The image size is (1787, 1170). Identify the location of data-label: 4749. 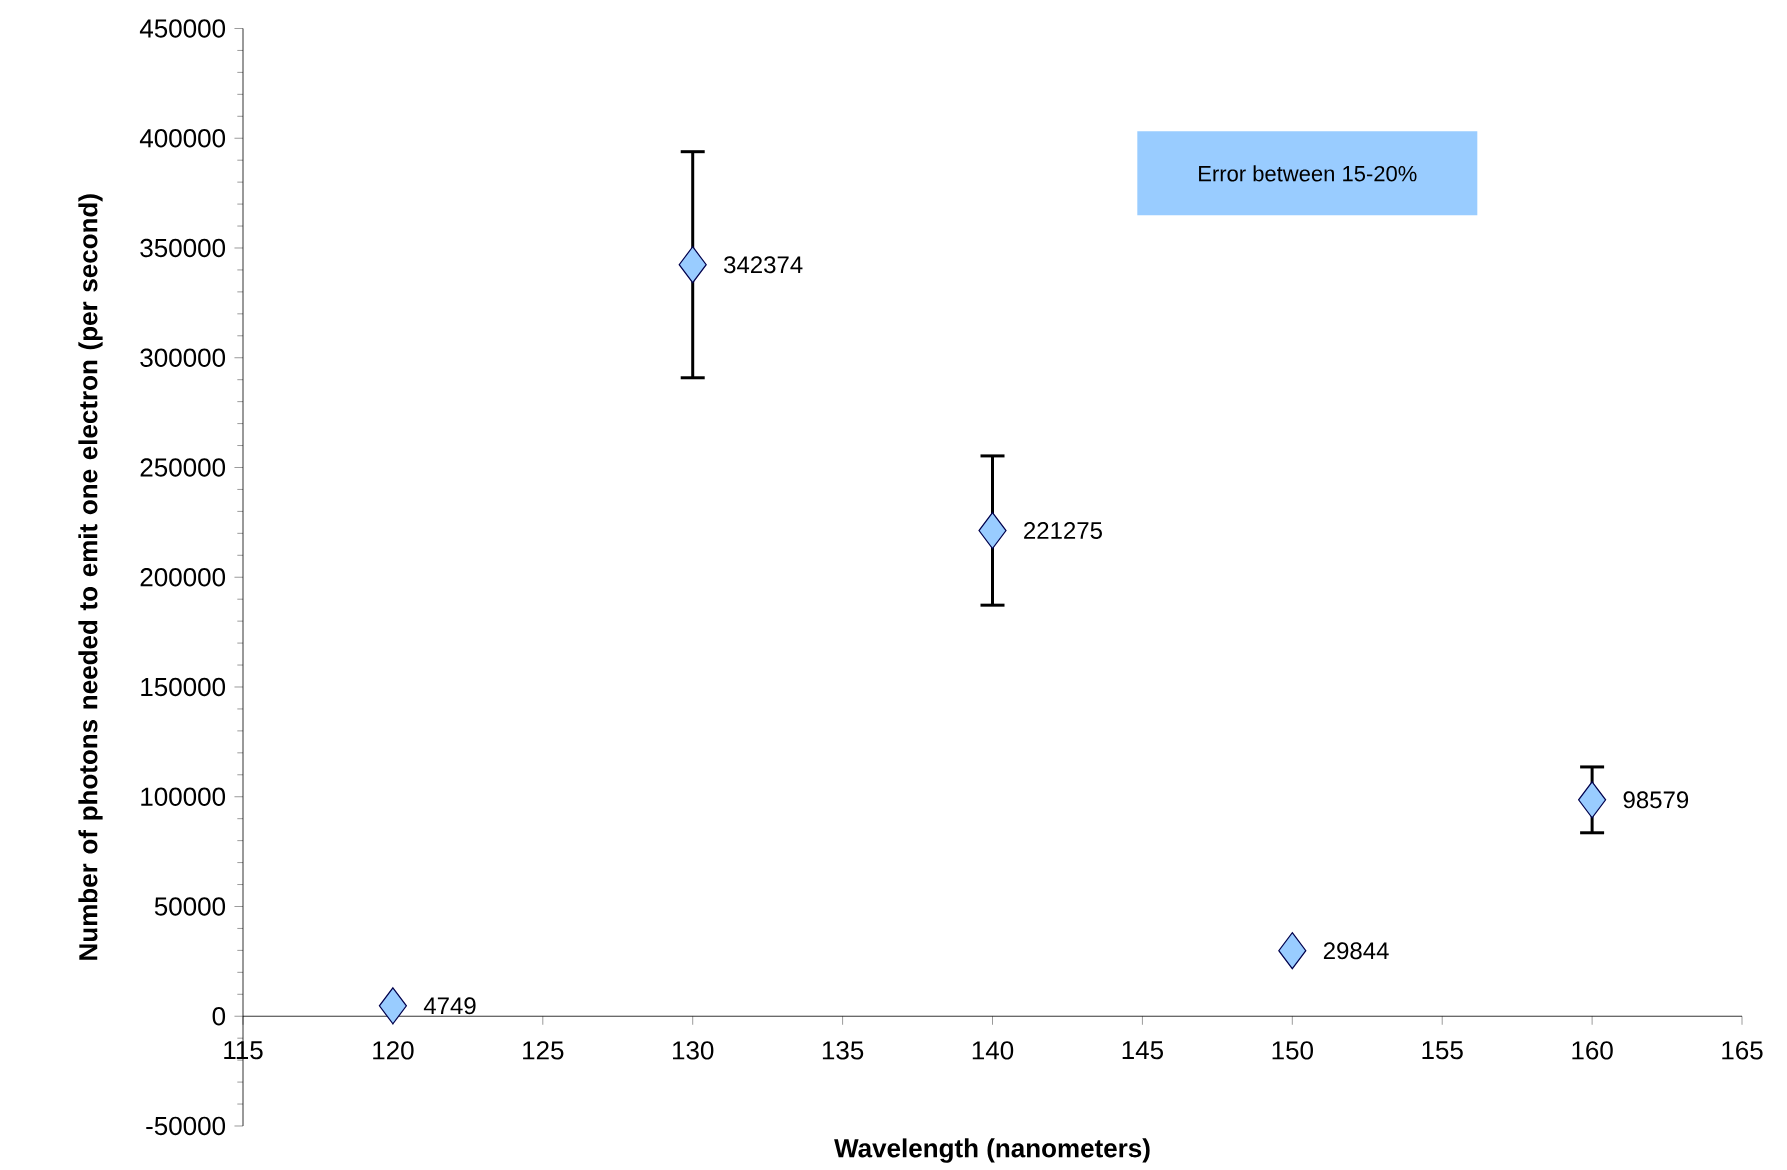
(449, 1006).